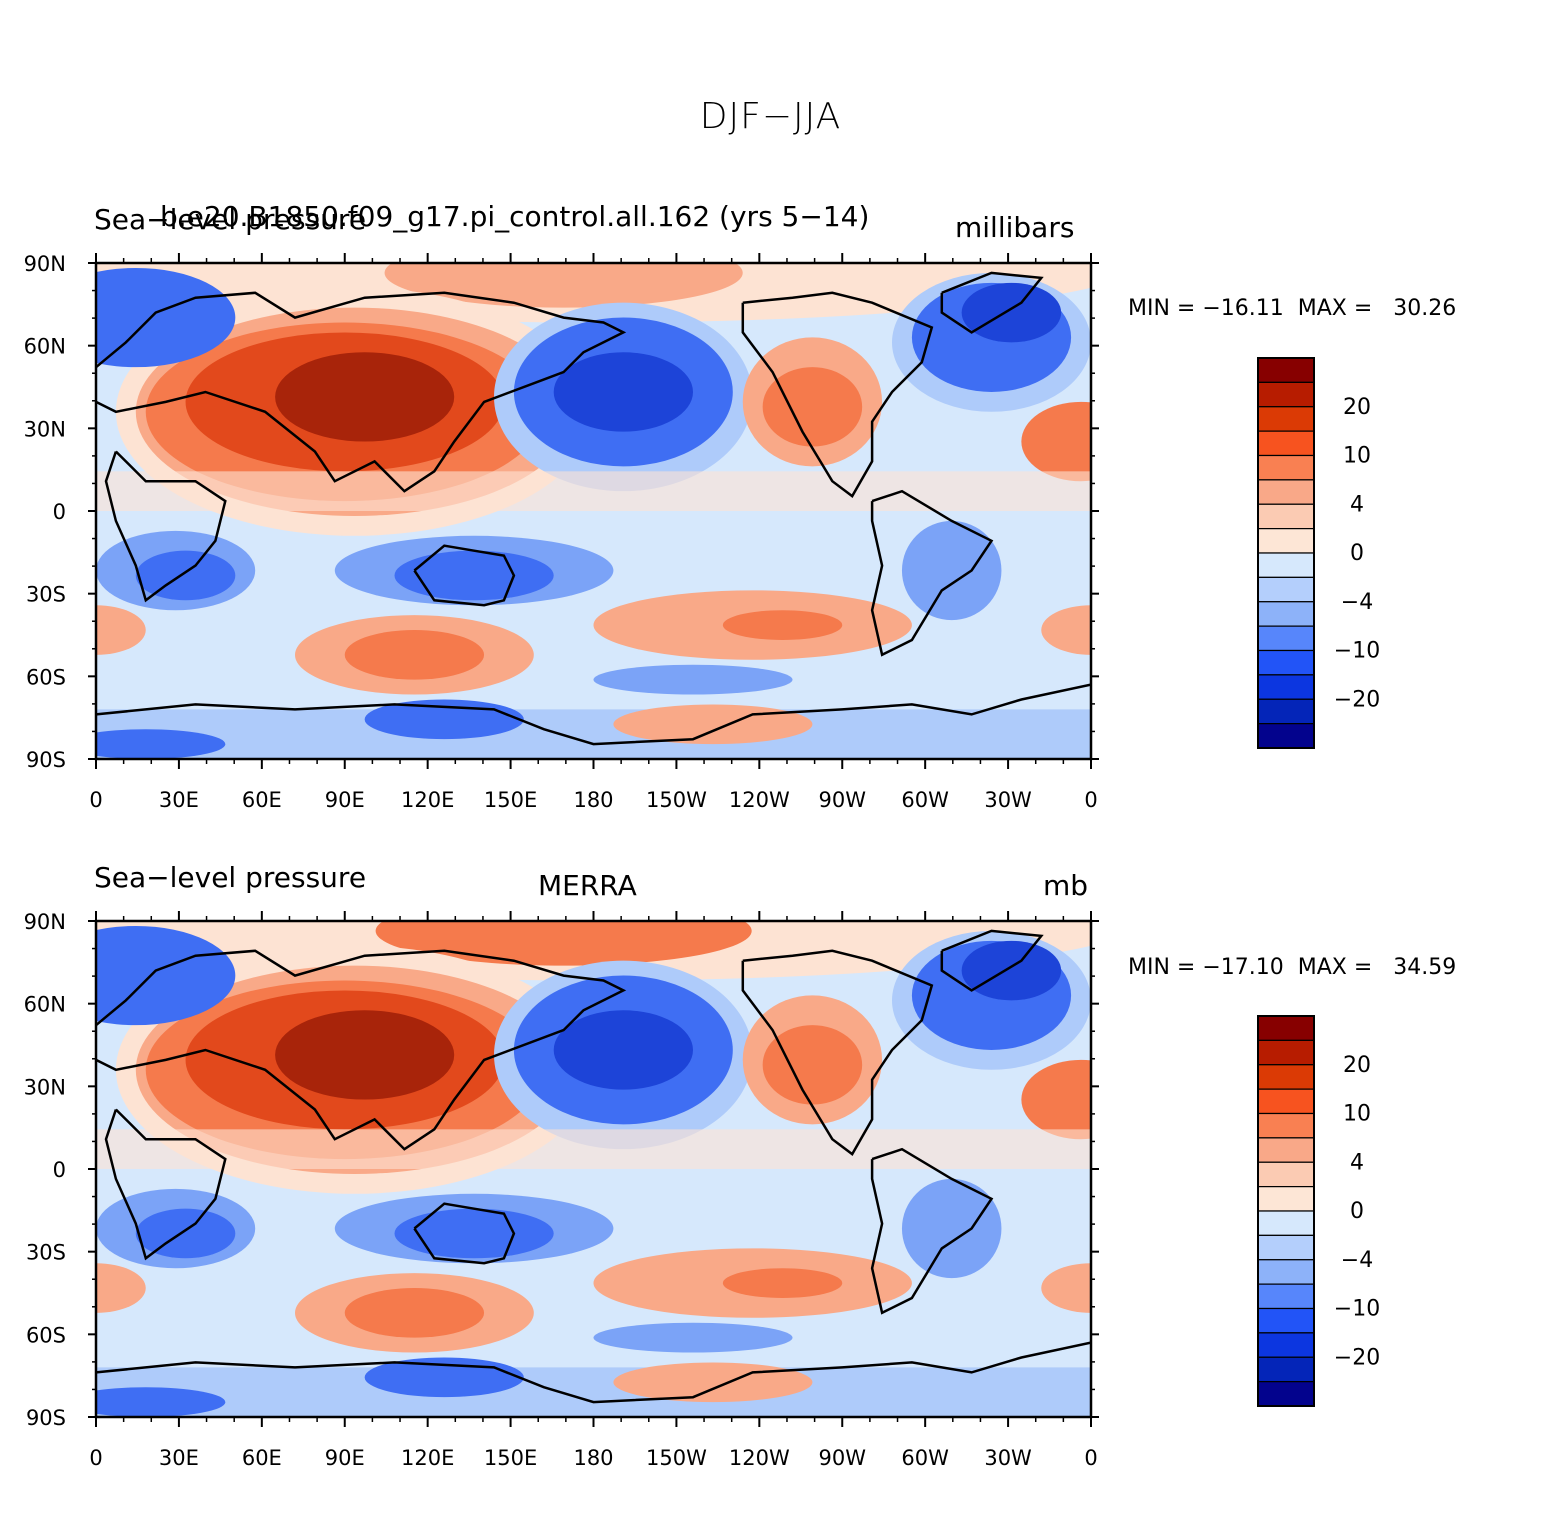  I want to click on lat-tick-label: 90N, so click(45, 264).